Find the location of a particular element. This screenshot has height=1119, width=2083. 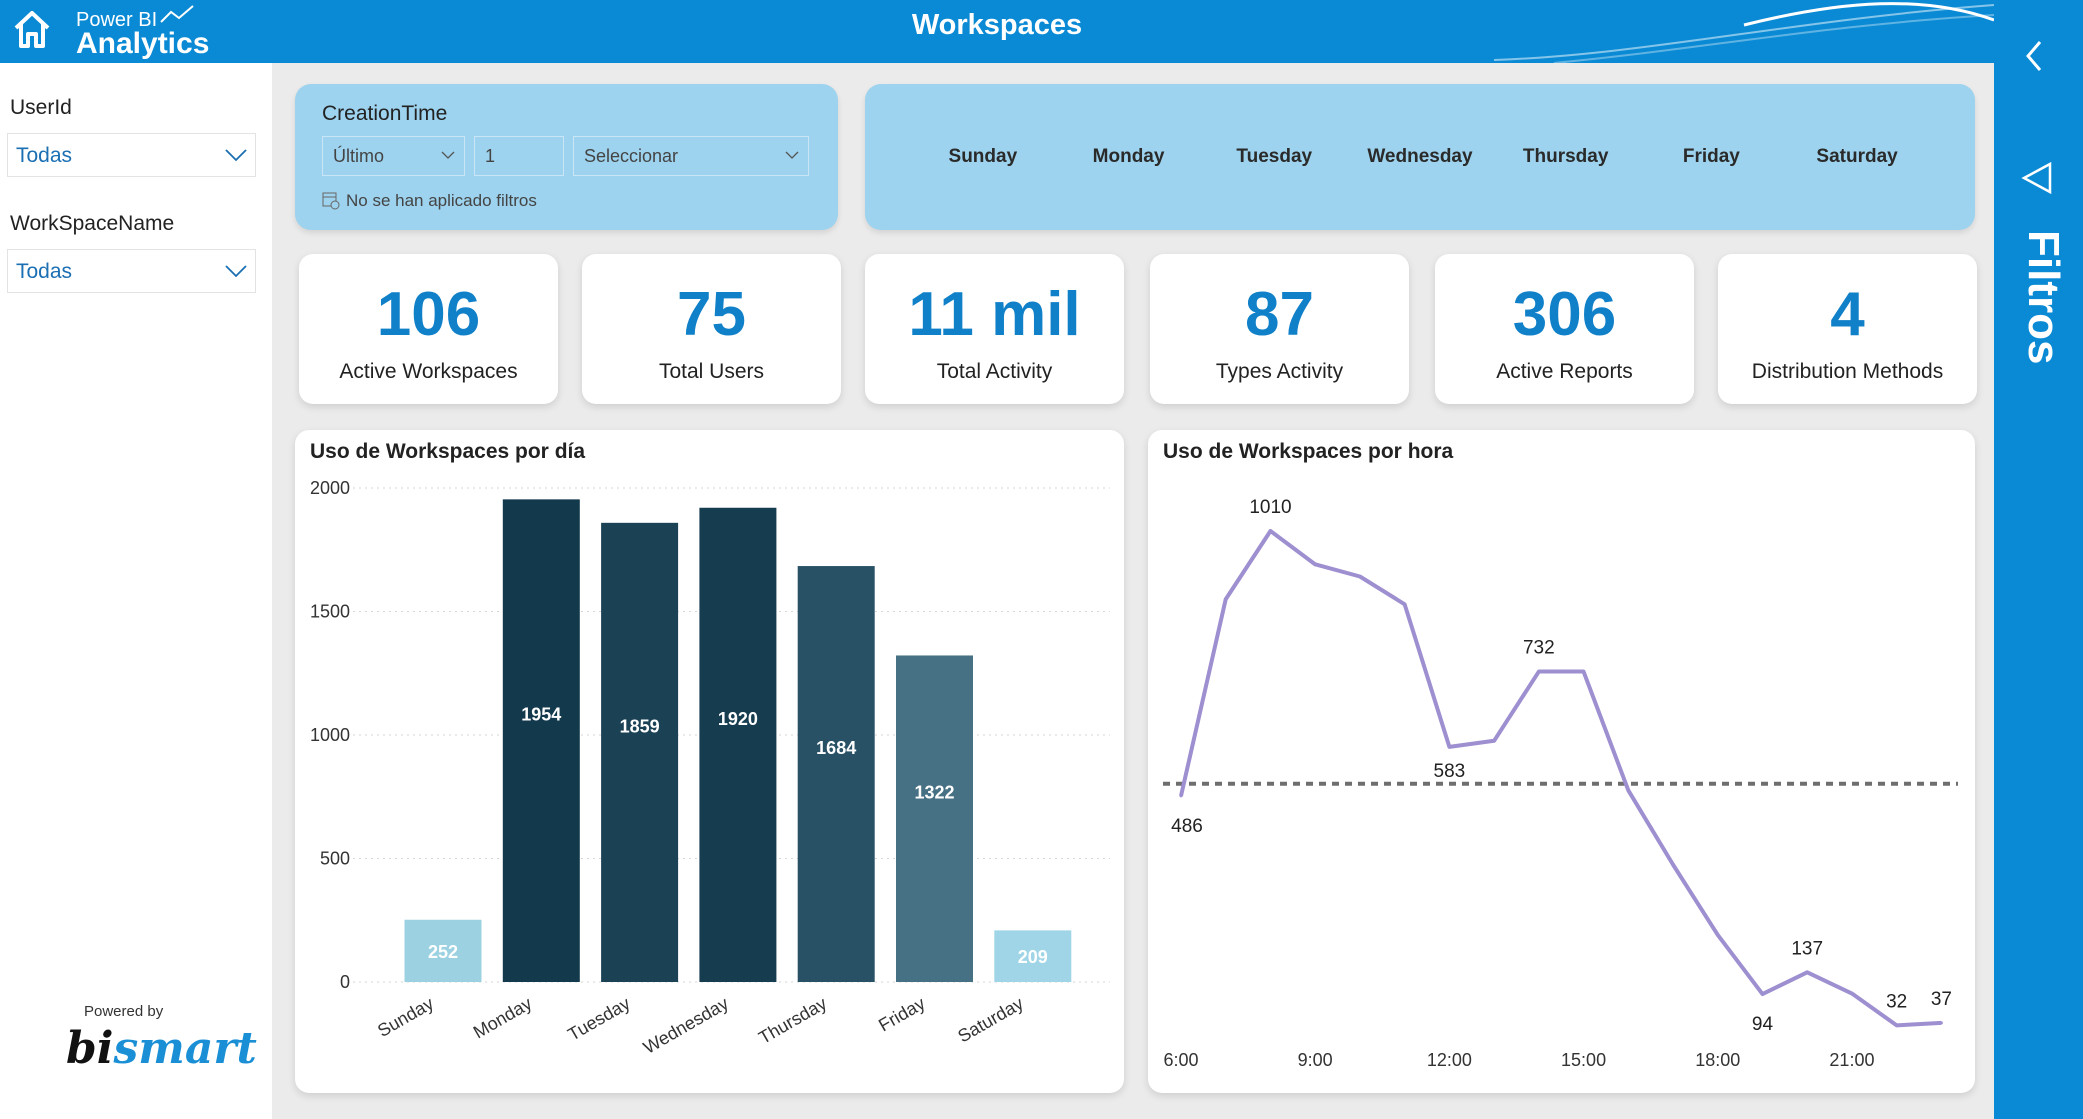

kpi-active-workspaces: 106 Active Workspaces is located at coordinates (428, 329).